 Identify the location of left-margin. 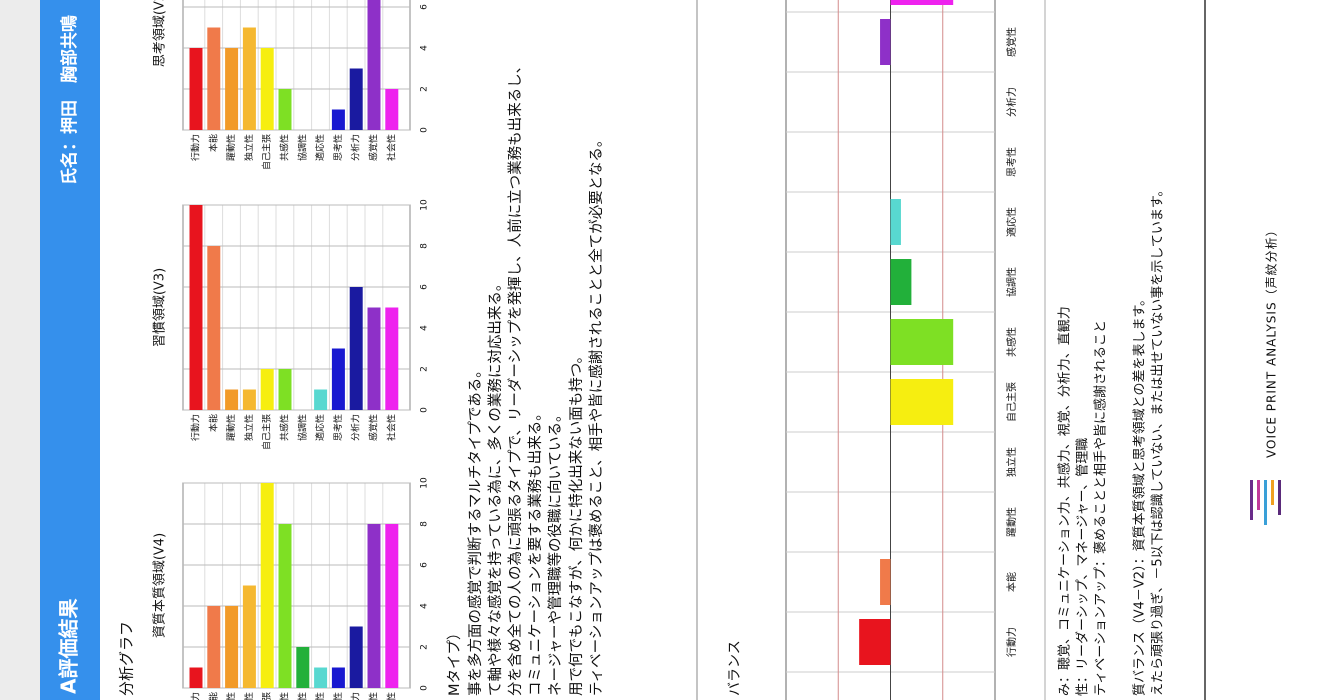
(20, 350).